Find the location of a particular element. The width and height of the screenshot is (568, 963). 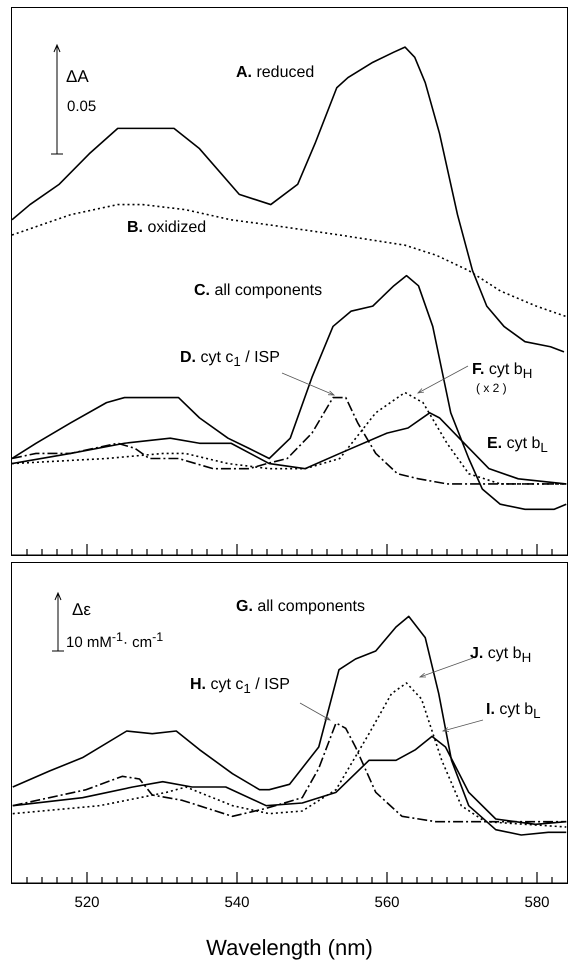

x-tick-label: 580 is located at coordinates (537, 902).